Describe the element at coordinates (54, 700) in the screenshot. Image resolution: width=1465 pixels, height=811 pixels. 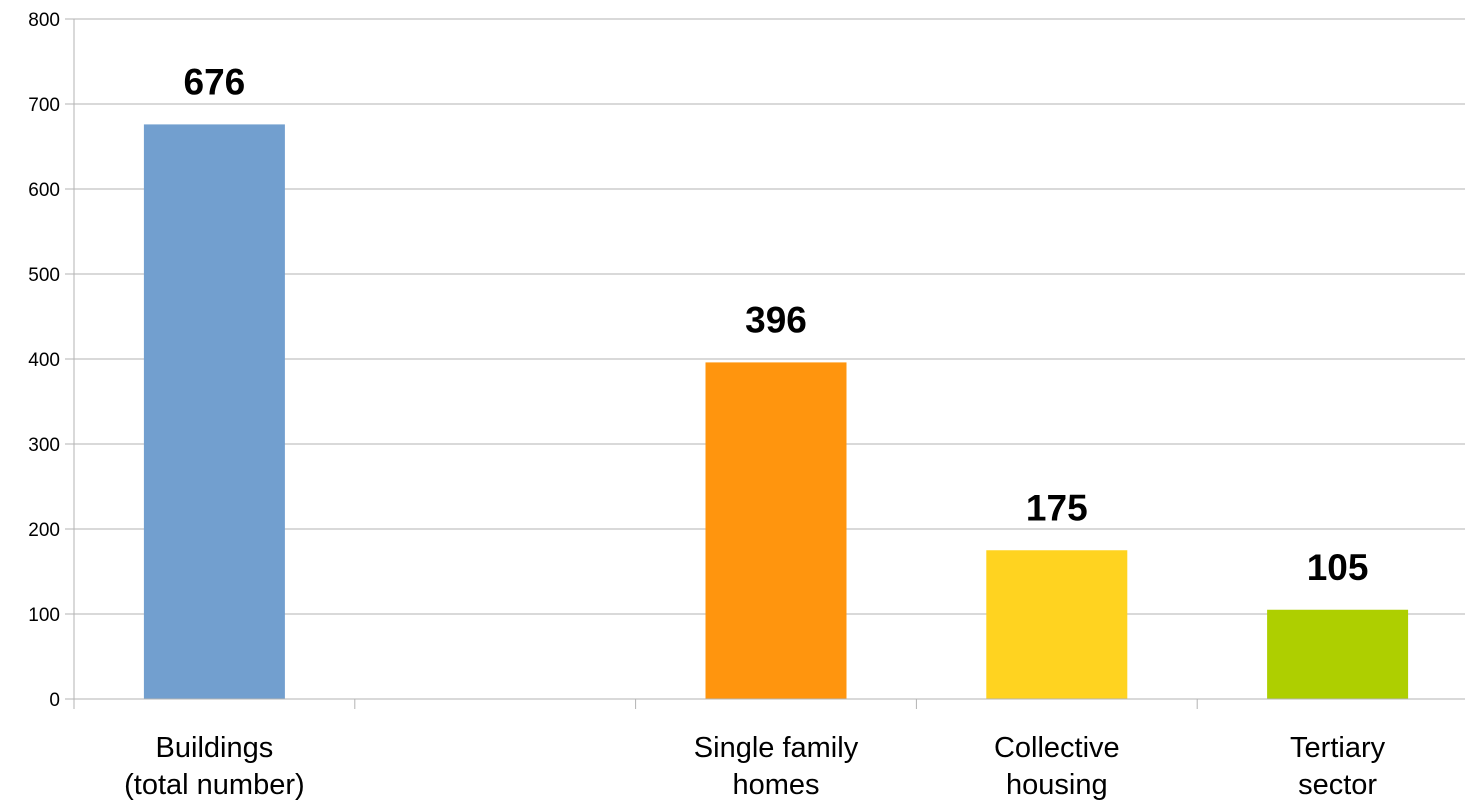
I see `y-tick-label: 0` at that location.